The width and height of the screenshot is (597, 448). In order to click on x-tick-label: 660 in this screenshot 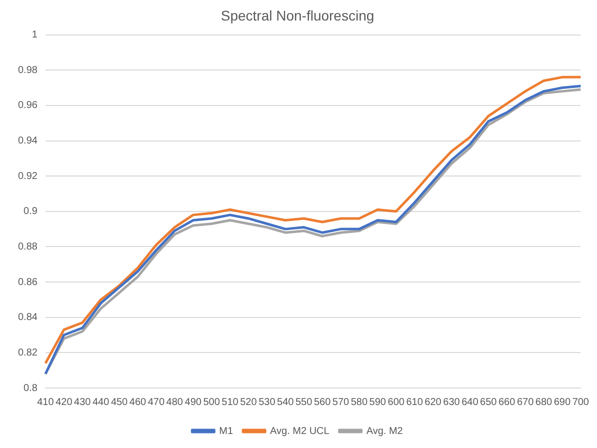, I will do `click(507, 402)`.